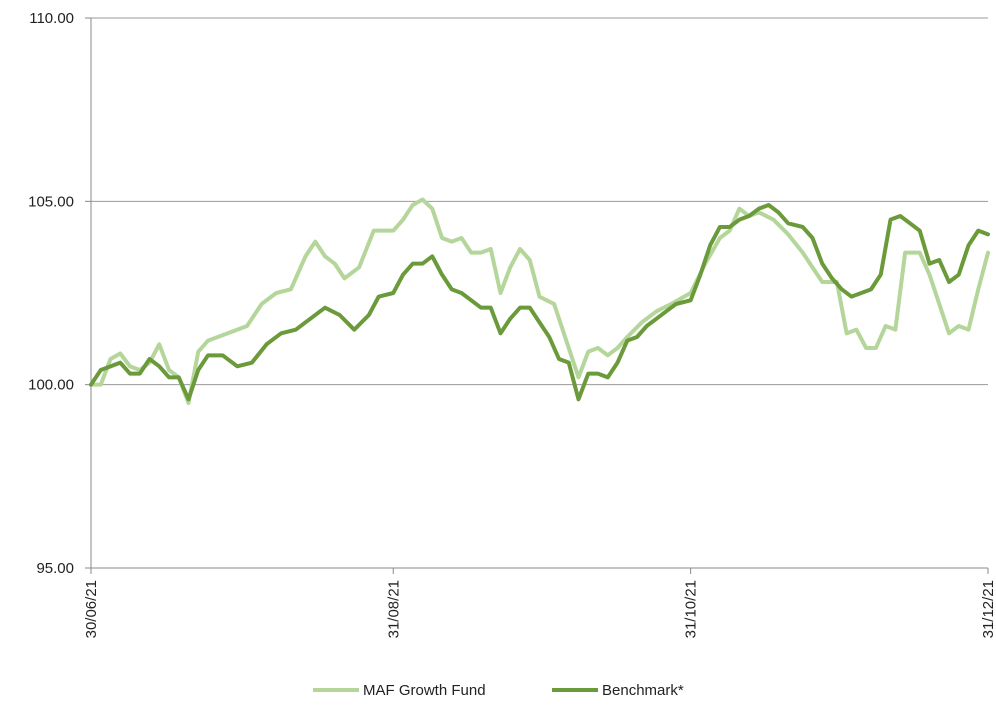 This screenshot has height=706, width=996. What do you see at coordinates (643, 690) in the screenshot?
I see `legend-label: Benchmark*` at bounding box center [643, 690].